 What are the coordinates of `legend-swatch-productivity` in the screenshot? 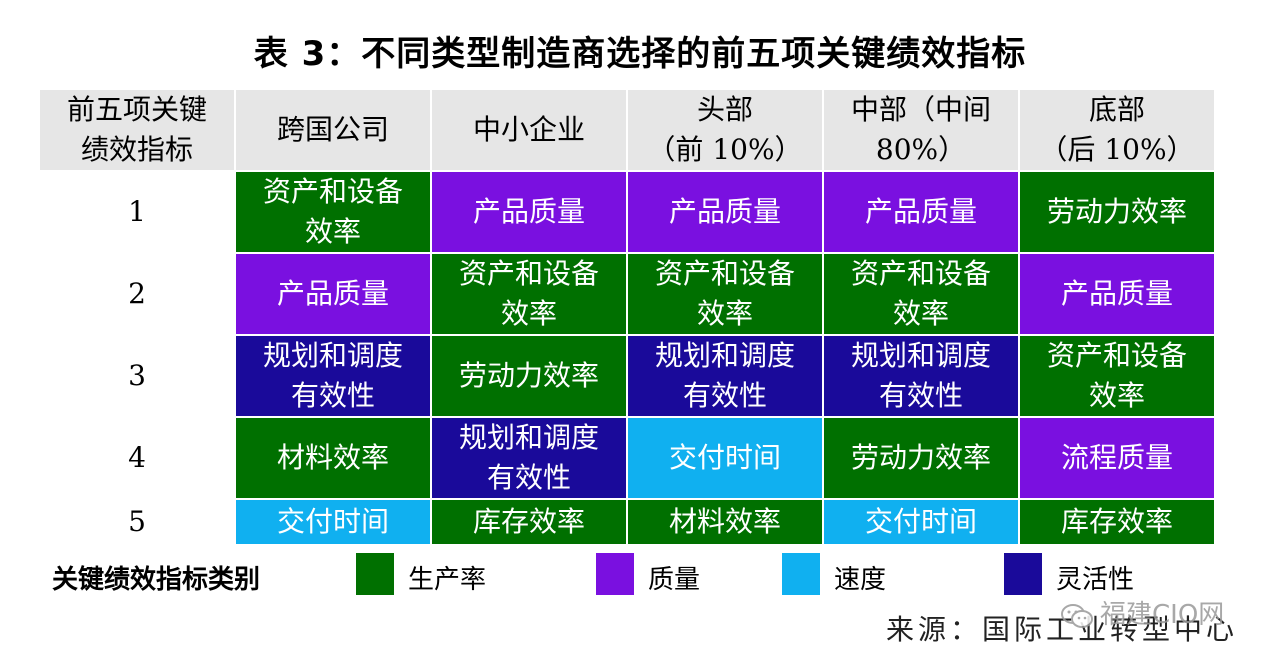 It's located at (375, 574).